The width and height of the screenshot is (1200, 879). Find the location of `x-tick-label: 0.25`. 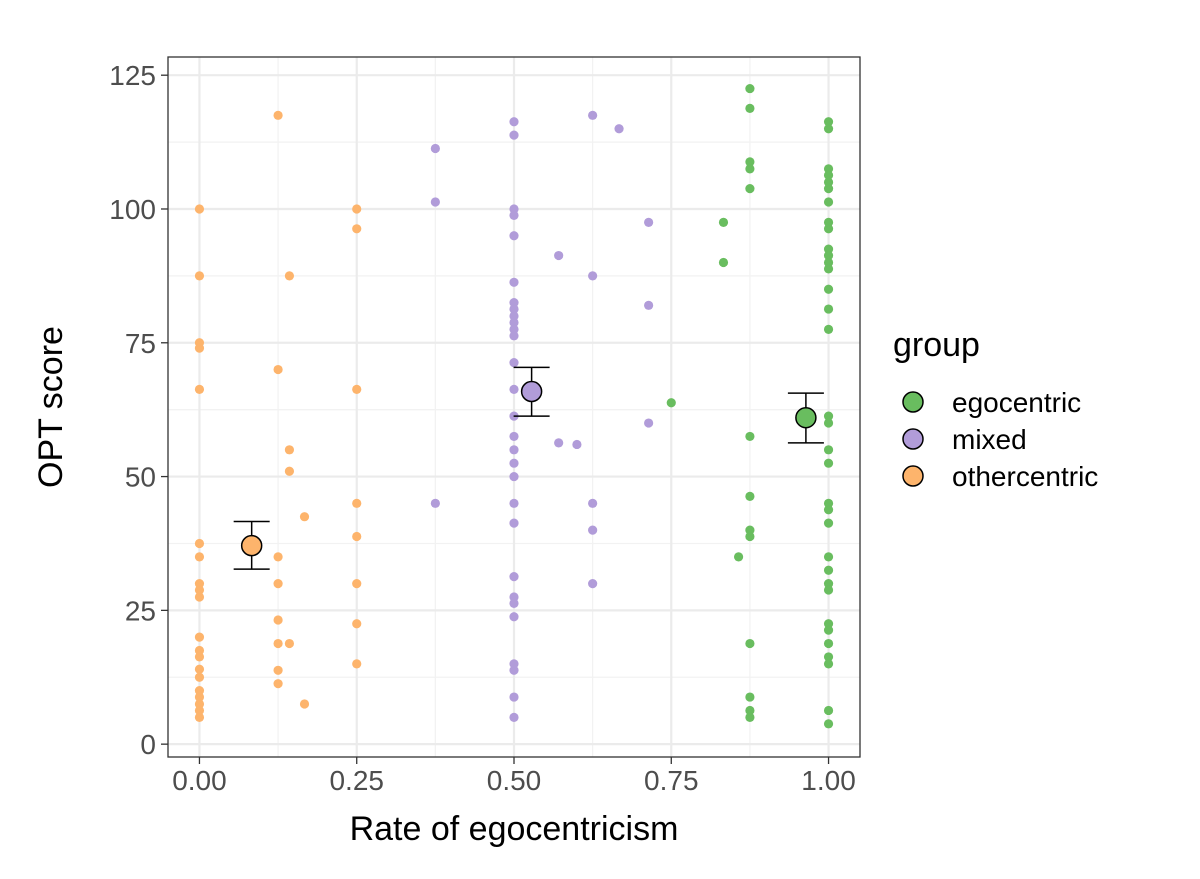

x-tick-label: 0.25 is located at coordinates (356, 780).